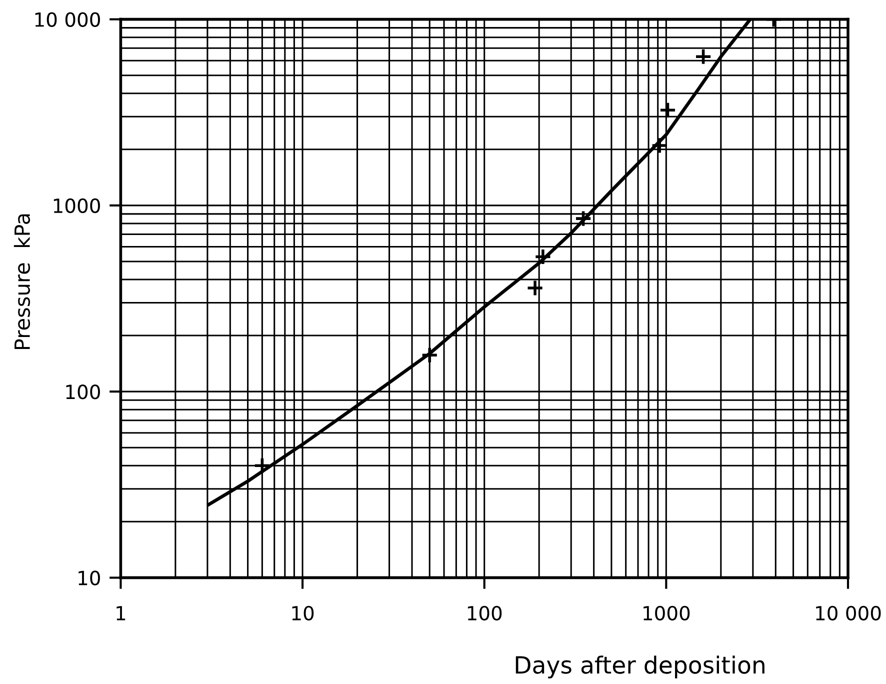 Image resolution: width=886 pixels, height=684 pixels. Describe the element at coordinates (485, 613) in the screenshot. I see `x-tick-label: 100` at that location.